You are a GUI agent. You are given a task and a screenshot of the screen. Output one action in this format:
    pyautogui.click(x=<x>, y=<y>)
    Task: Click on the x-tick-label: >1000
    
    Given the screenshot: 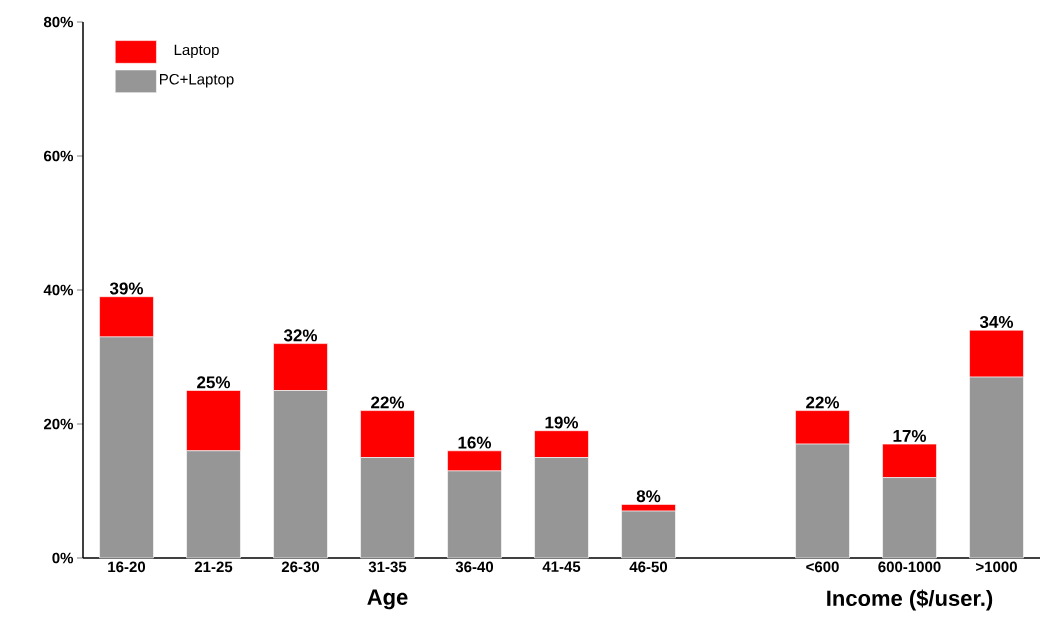 What is the action you would take?
    pyautogui.click(x=996, y=567)
    